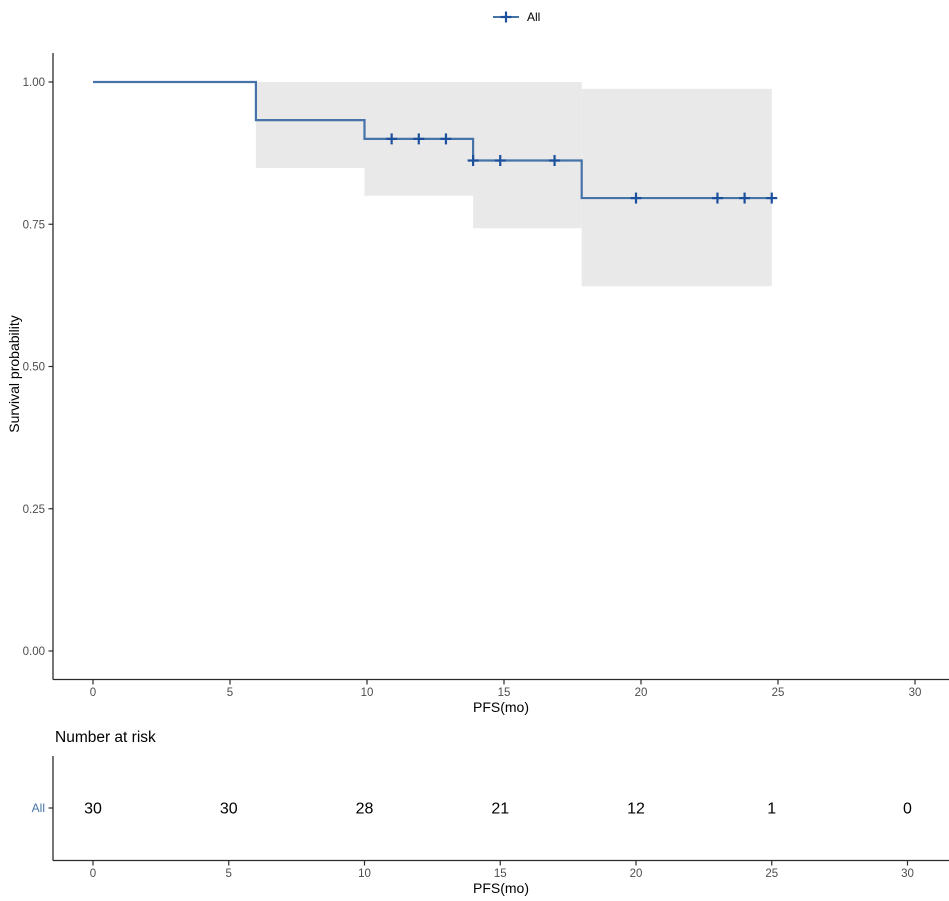 Image resolution: width=949 pixels, height=901 pixels. What do you see at coordinates (365, 809) in the screenshot?
I see `risk-count: 28` at bounding box center [365, 809].